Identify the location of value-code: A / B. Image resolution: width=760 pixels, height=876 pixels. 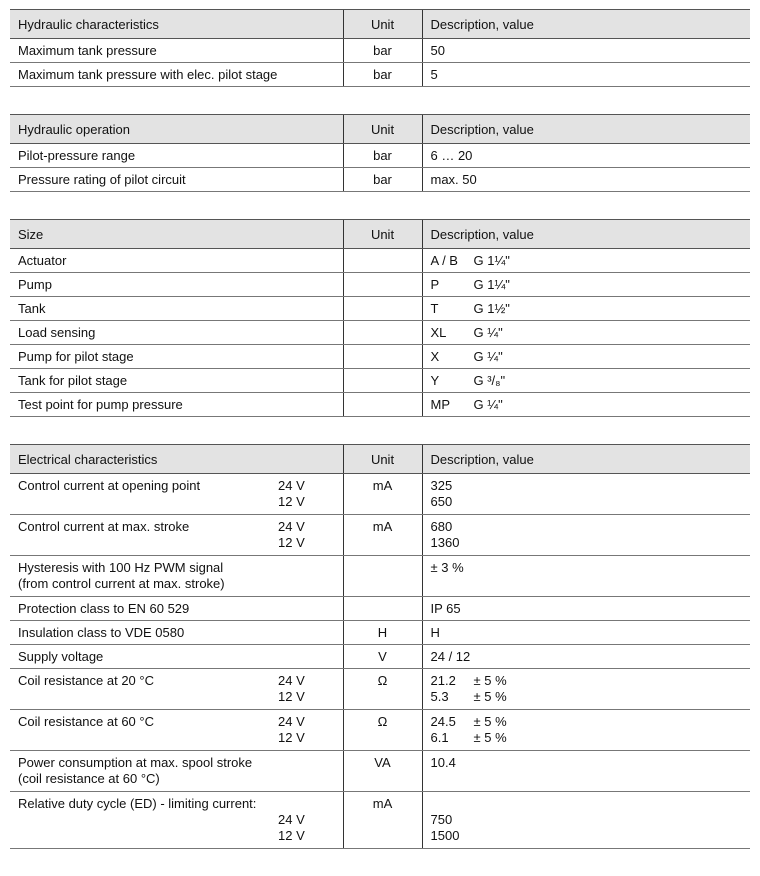
(444, 260).